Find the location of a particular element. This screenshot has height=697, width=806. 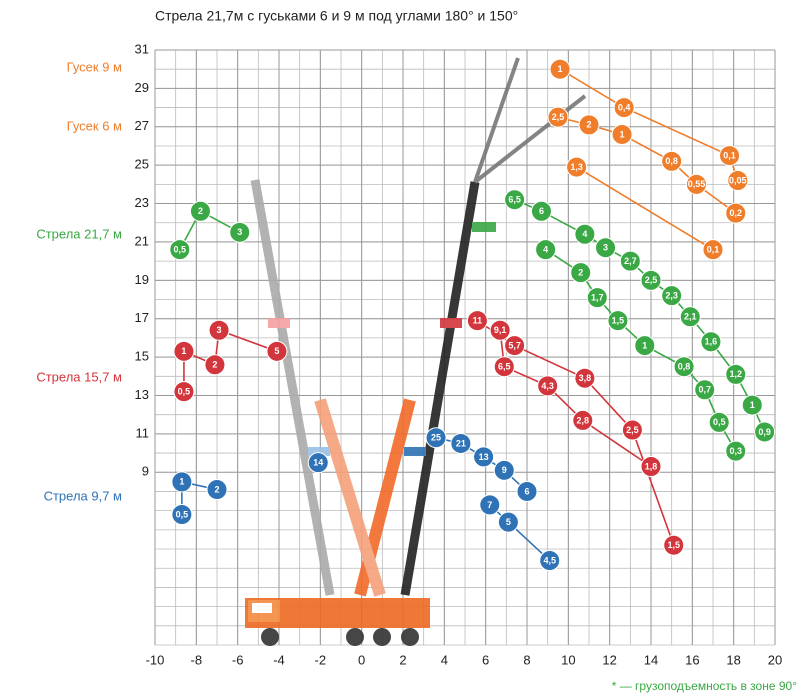

load-label: 3,8 is located at coordinates (585, 378).